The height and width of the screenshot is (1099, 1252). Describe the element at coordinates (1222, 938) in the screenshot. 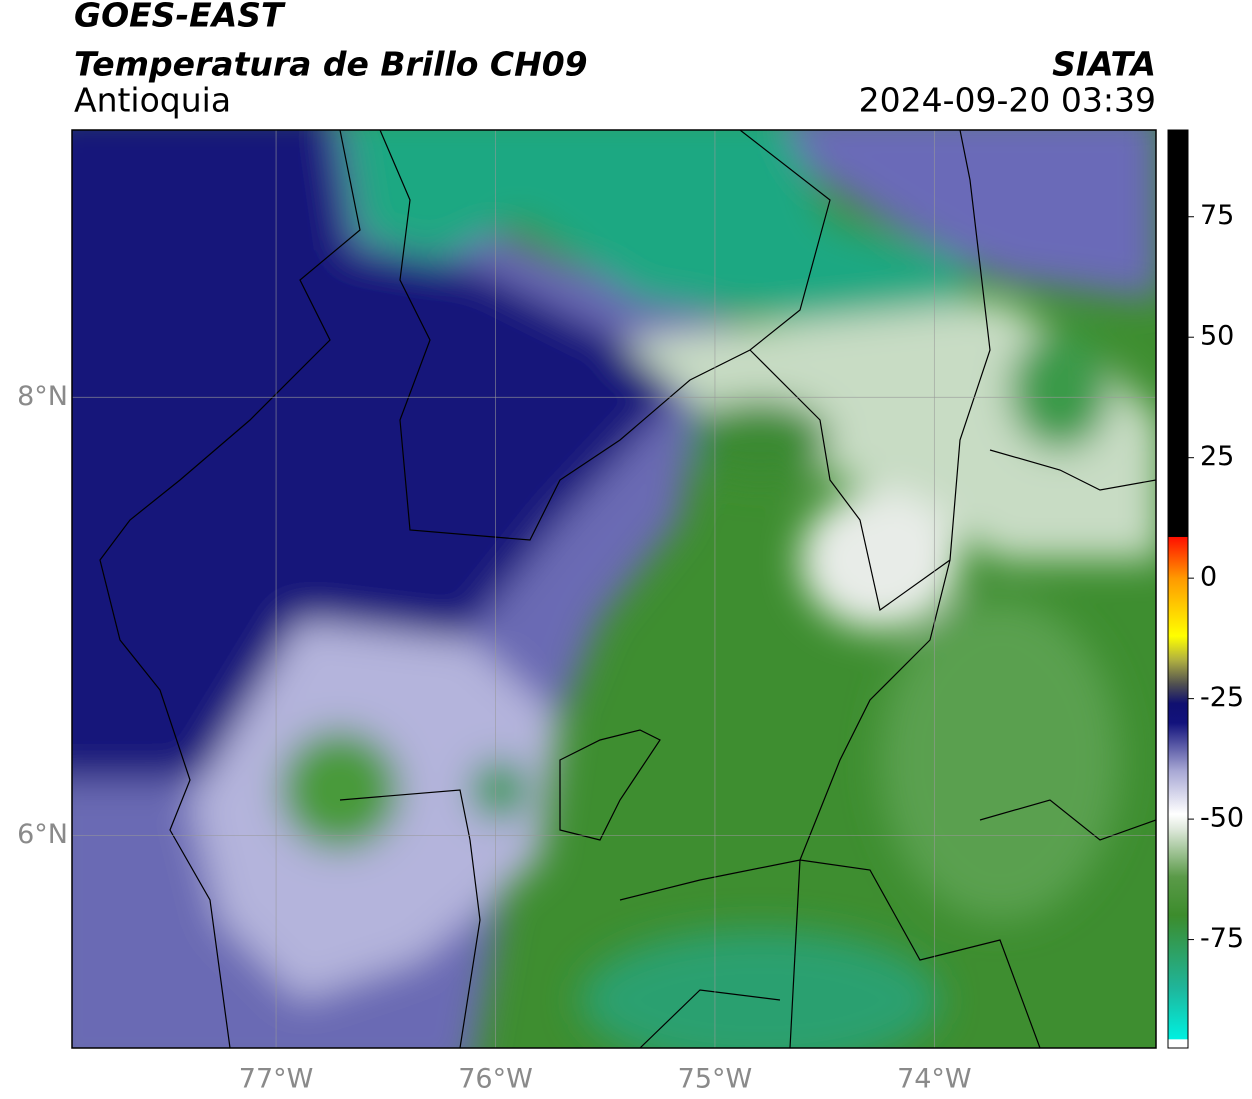

I see `colorbar-tick-label: -75` at that location.